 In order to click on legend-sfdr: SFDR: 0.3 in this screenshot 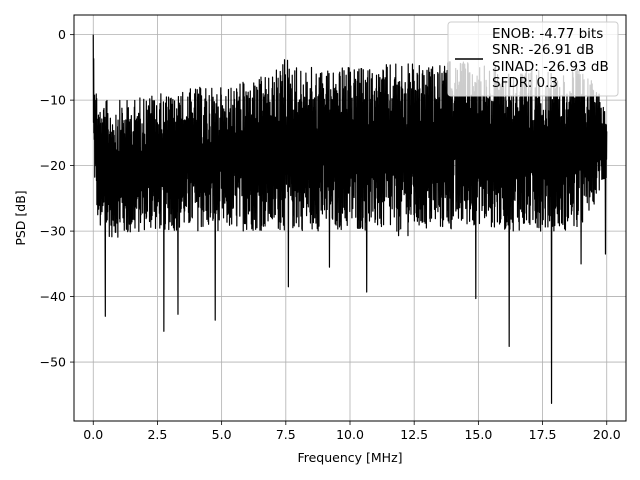, I will do `click(525, 83)`.